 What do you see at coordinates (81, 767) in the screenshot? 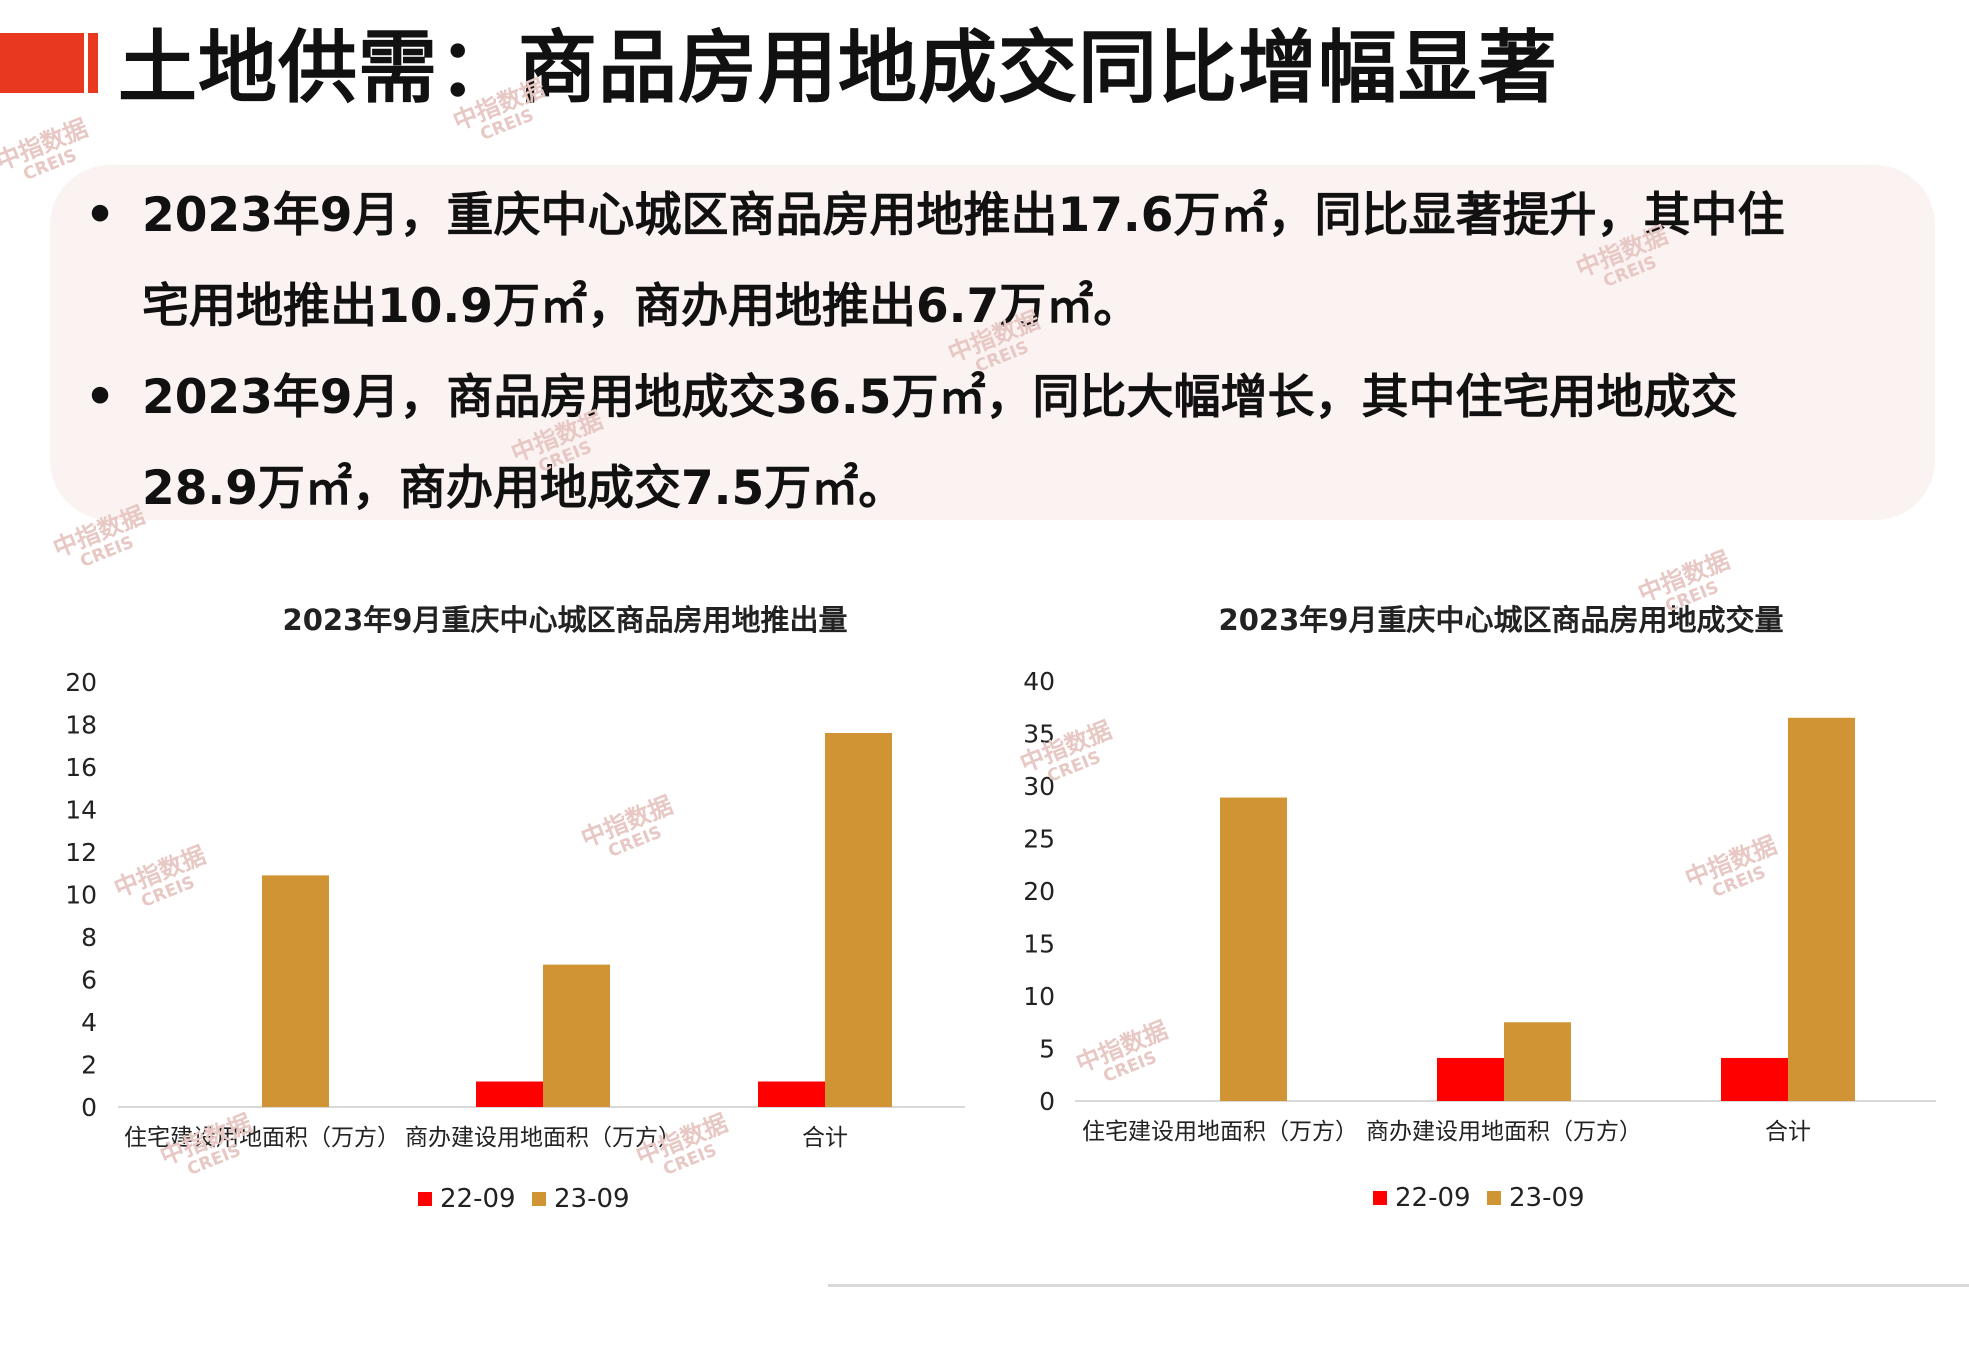
I see `y-tick-label: 16` at bounding box center [81, 767].